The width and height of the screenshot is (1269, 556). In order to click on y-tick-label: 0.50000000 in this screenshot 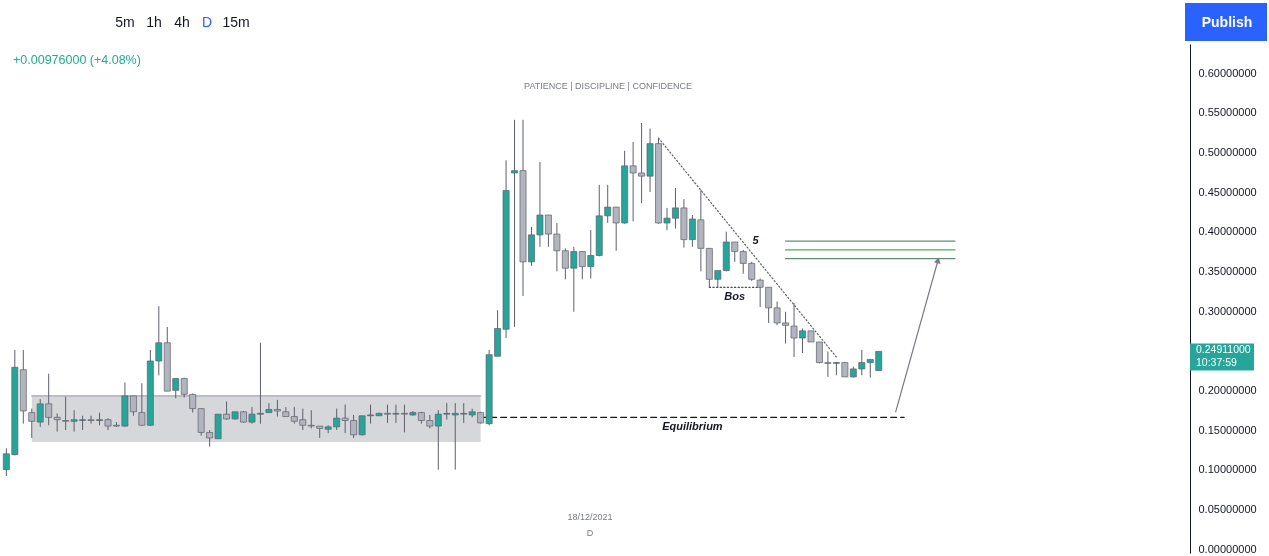, I will do `click(1227, 151)`.